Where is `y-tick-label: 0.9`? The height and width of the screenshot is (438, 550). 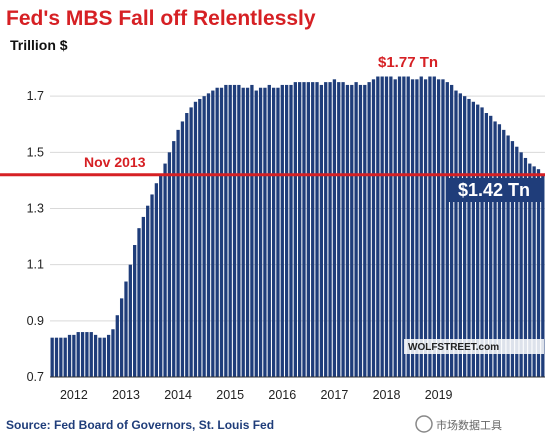 y-tick-label: 0.9 is located at coordinates (35, 321).